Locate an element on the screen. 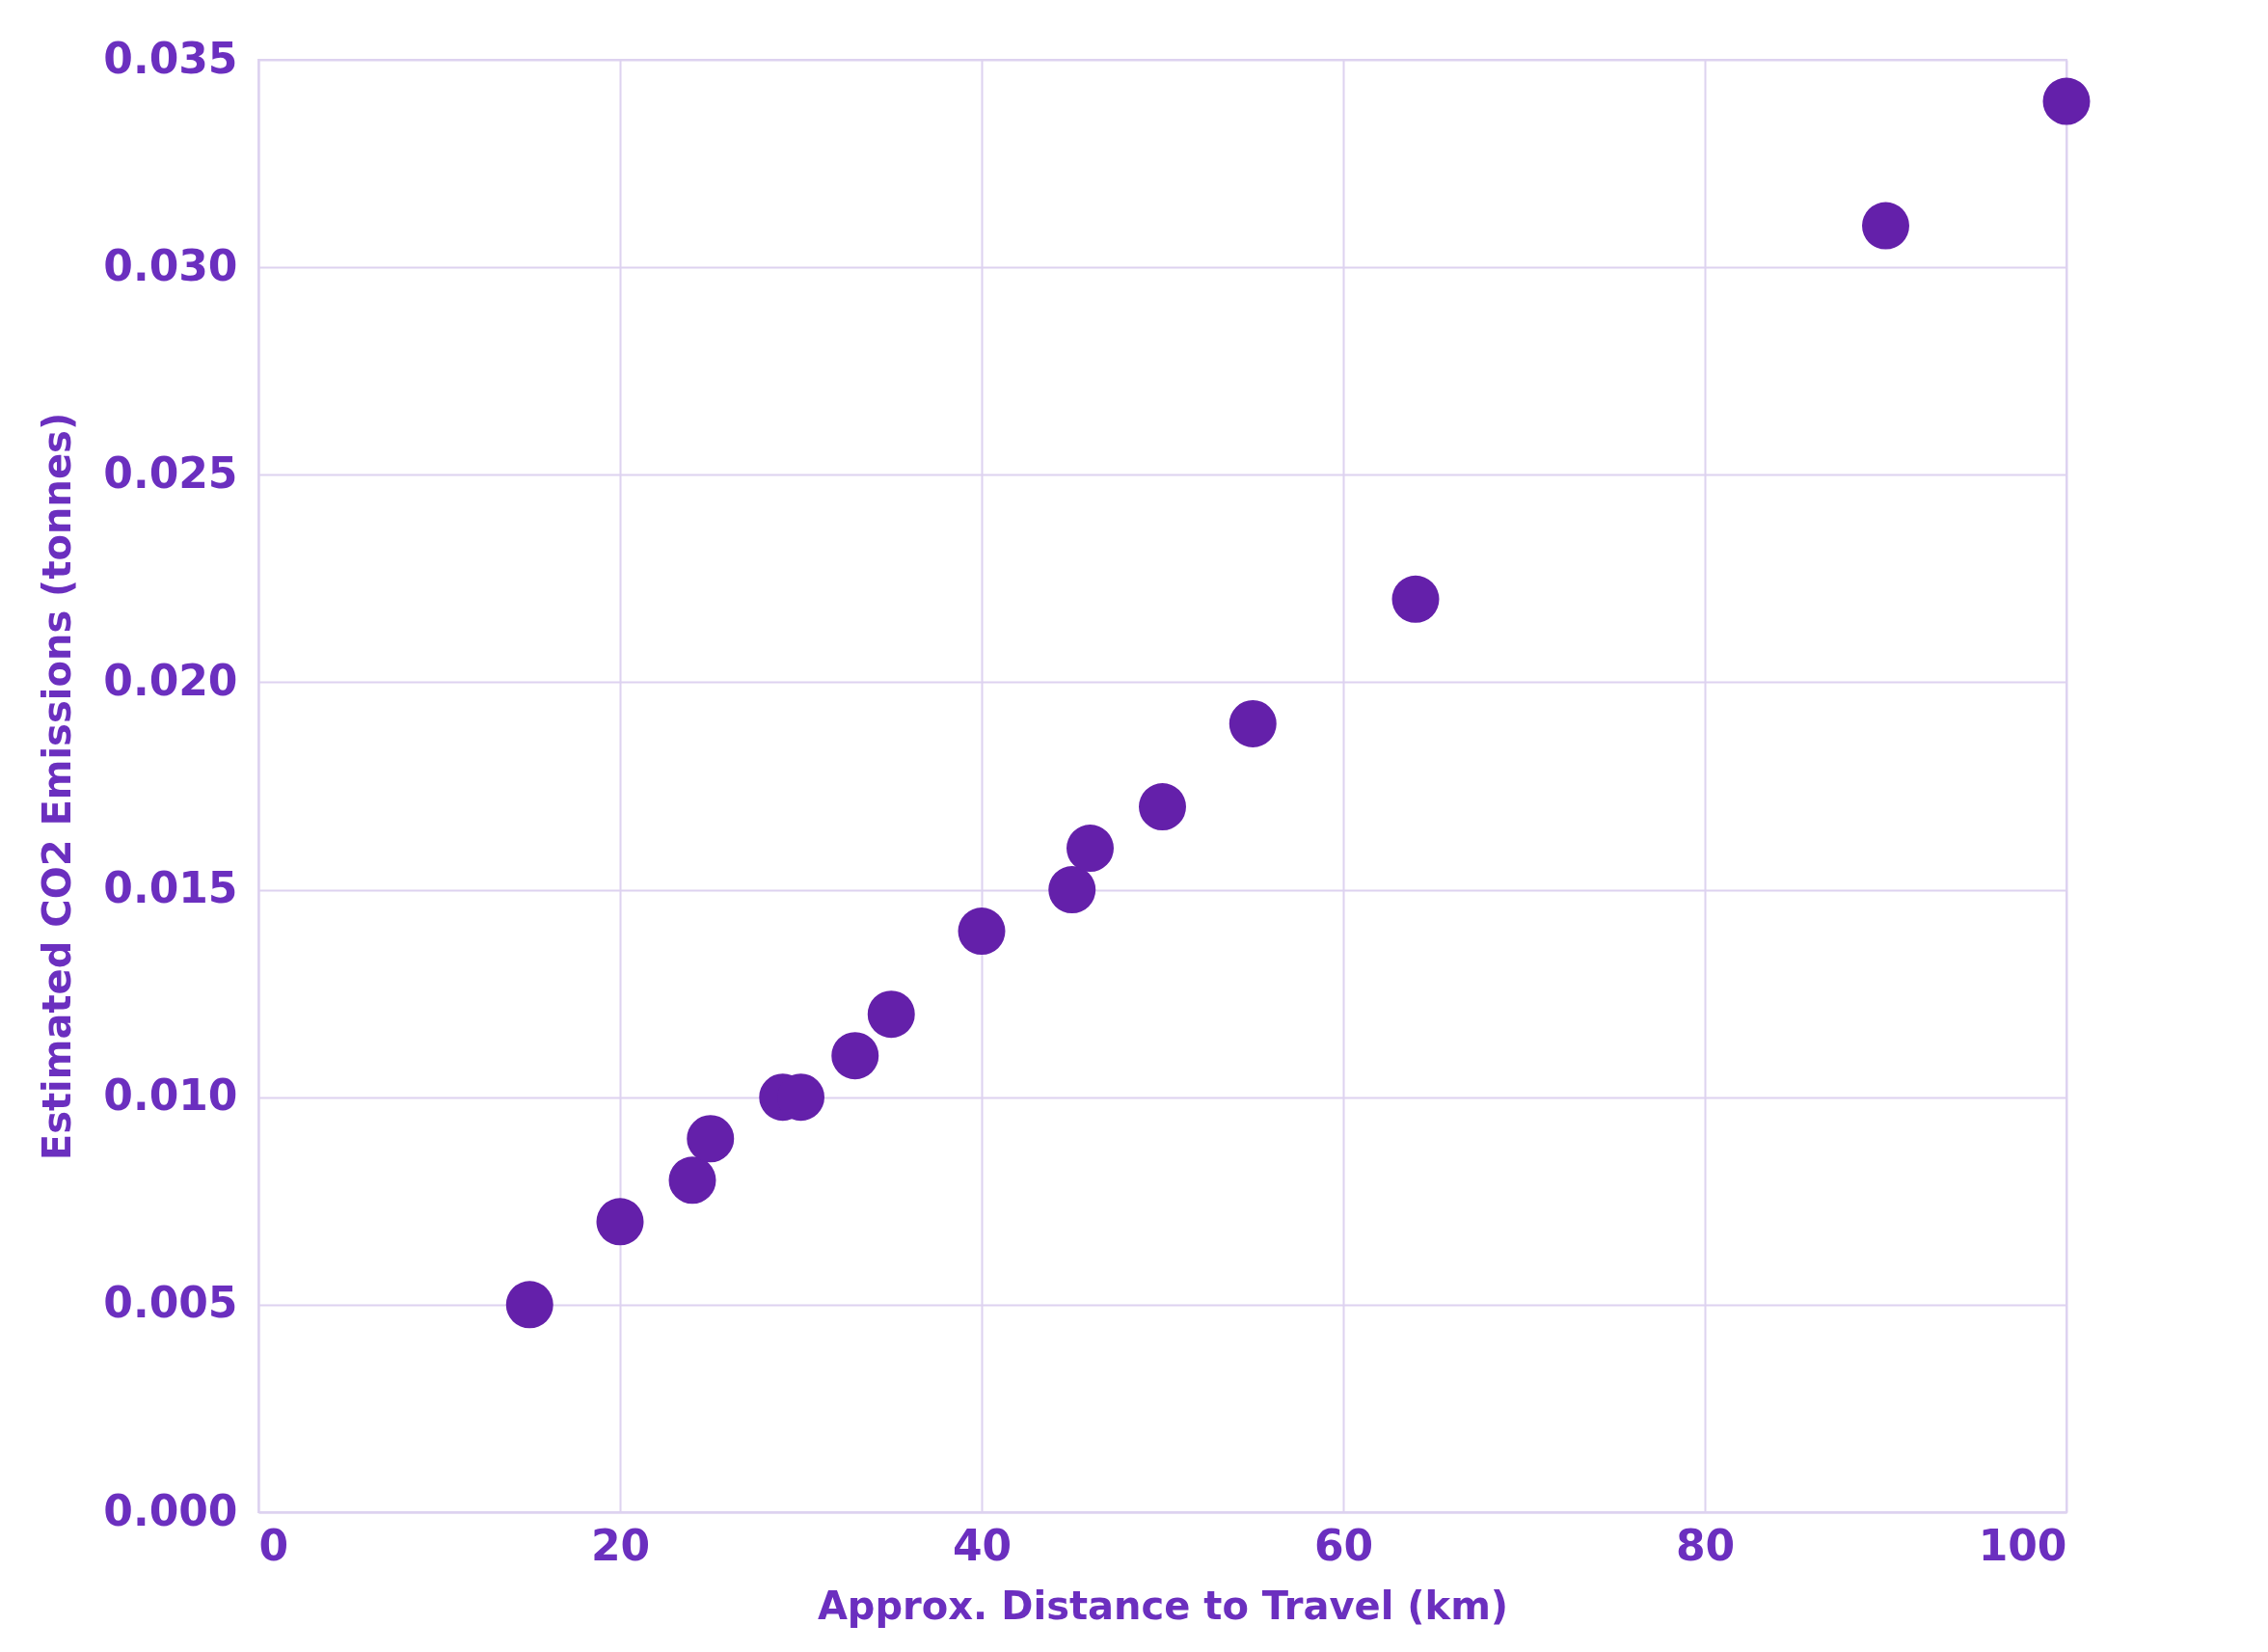 The image size is (2268, 1652). x-tick-label: 20 is located at coordinates (620, 1545).